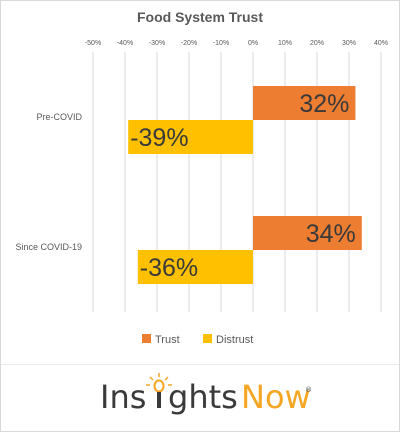  Describe the element at coordinates (200, 17) in the screenshot. I see `chart-title: Food System Trust` at that location.